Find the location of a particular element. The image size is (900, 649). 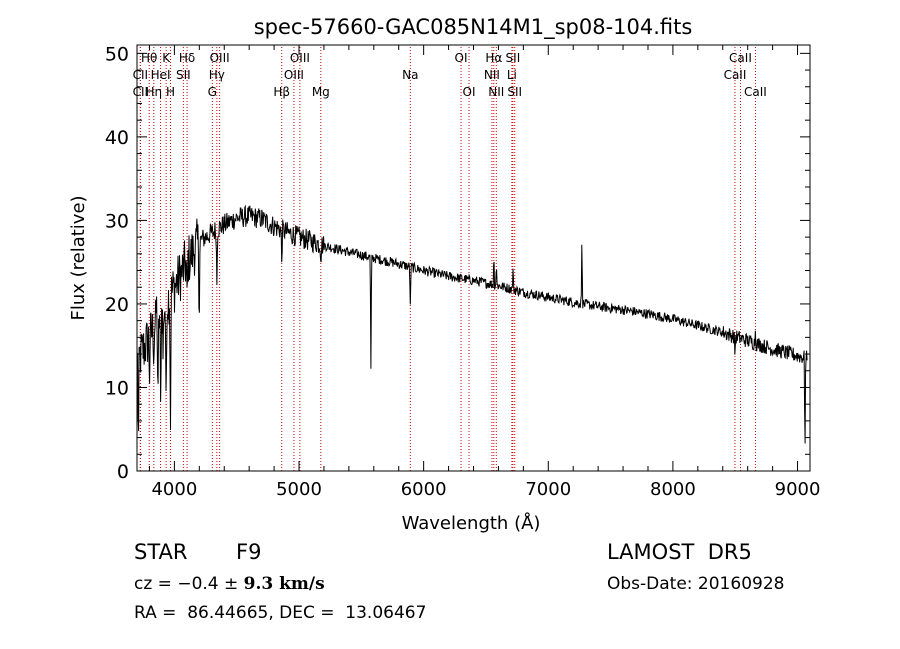

line-label: Mg is located at coordinates (321, 92).